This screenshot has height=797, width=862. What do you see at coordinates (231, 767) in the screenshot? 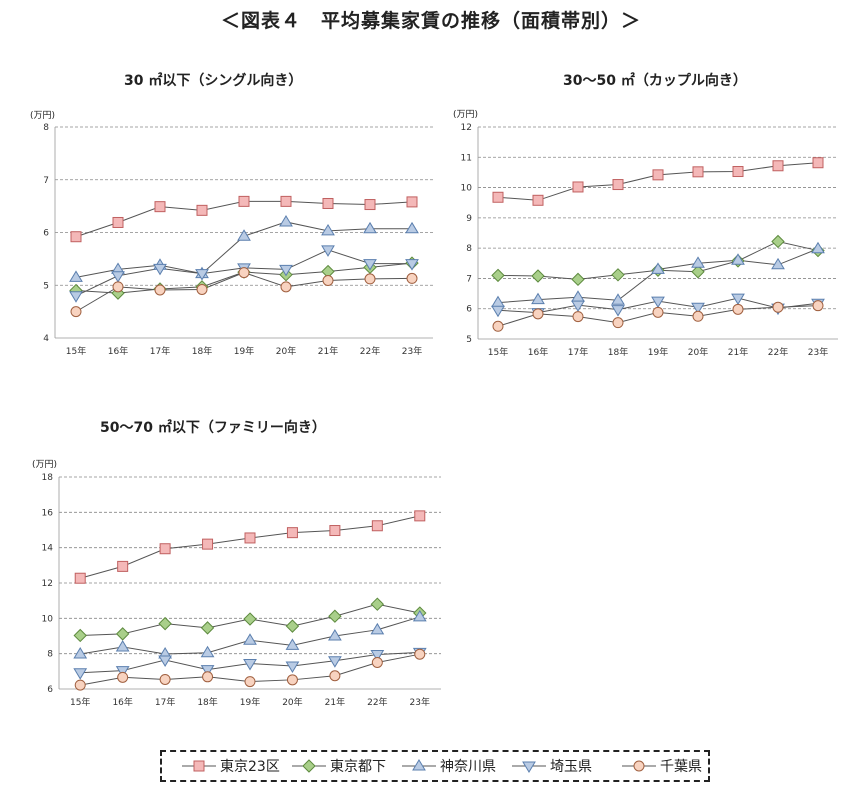
I see `legend-item: 東京23区` at bounding box center [231, 767].